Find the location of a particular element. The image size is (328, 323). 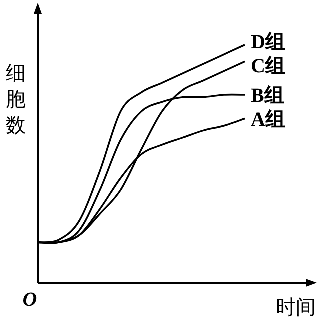

text: O is located at coordinates (30, 300).